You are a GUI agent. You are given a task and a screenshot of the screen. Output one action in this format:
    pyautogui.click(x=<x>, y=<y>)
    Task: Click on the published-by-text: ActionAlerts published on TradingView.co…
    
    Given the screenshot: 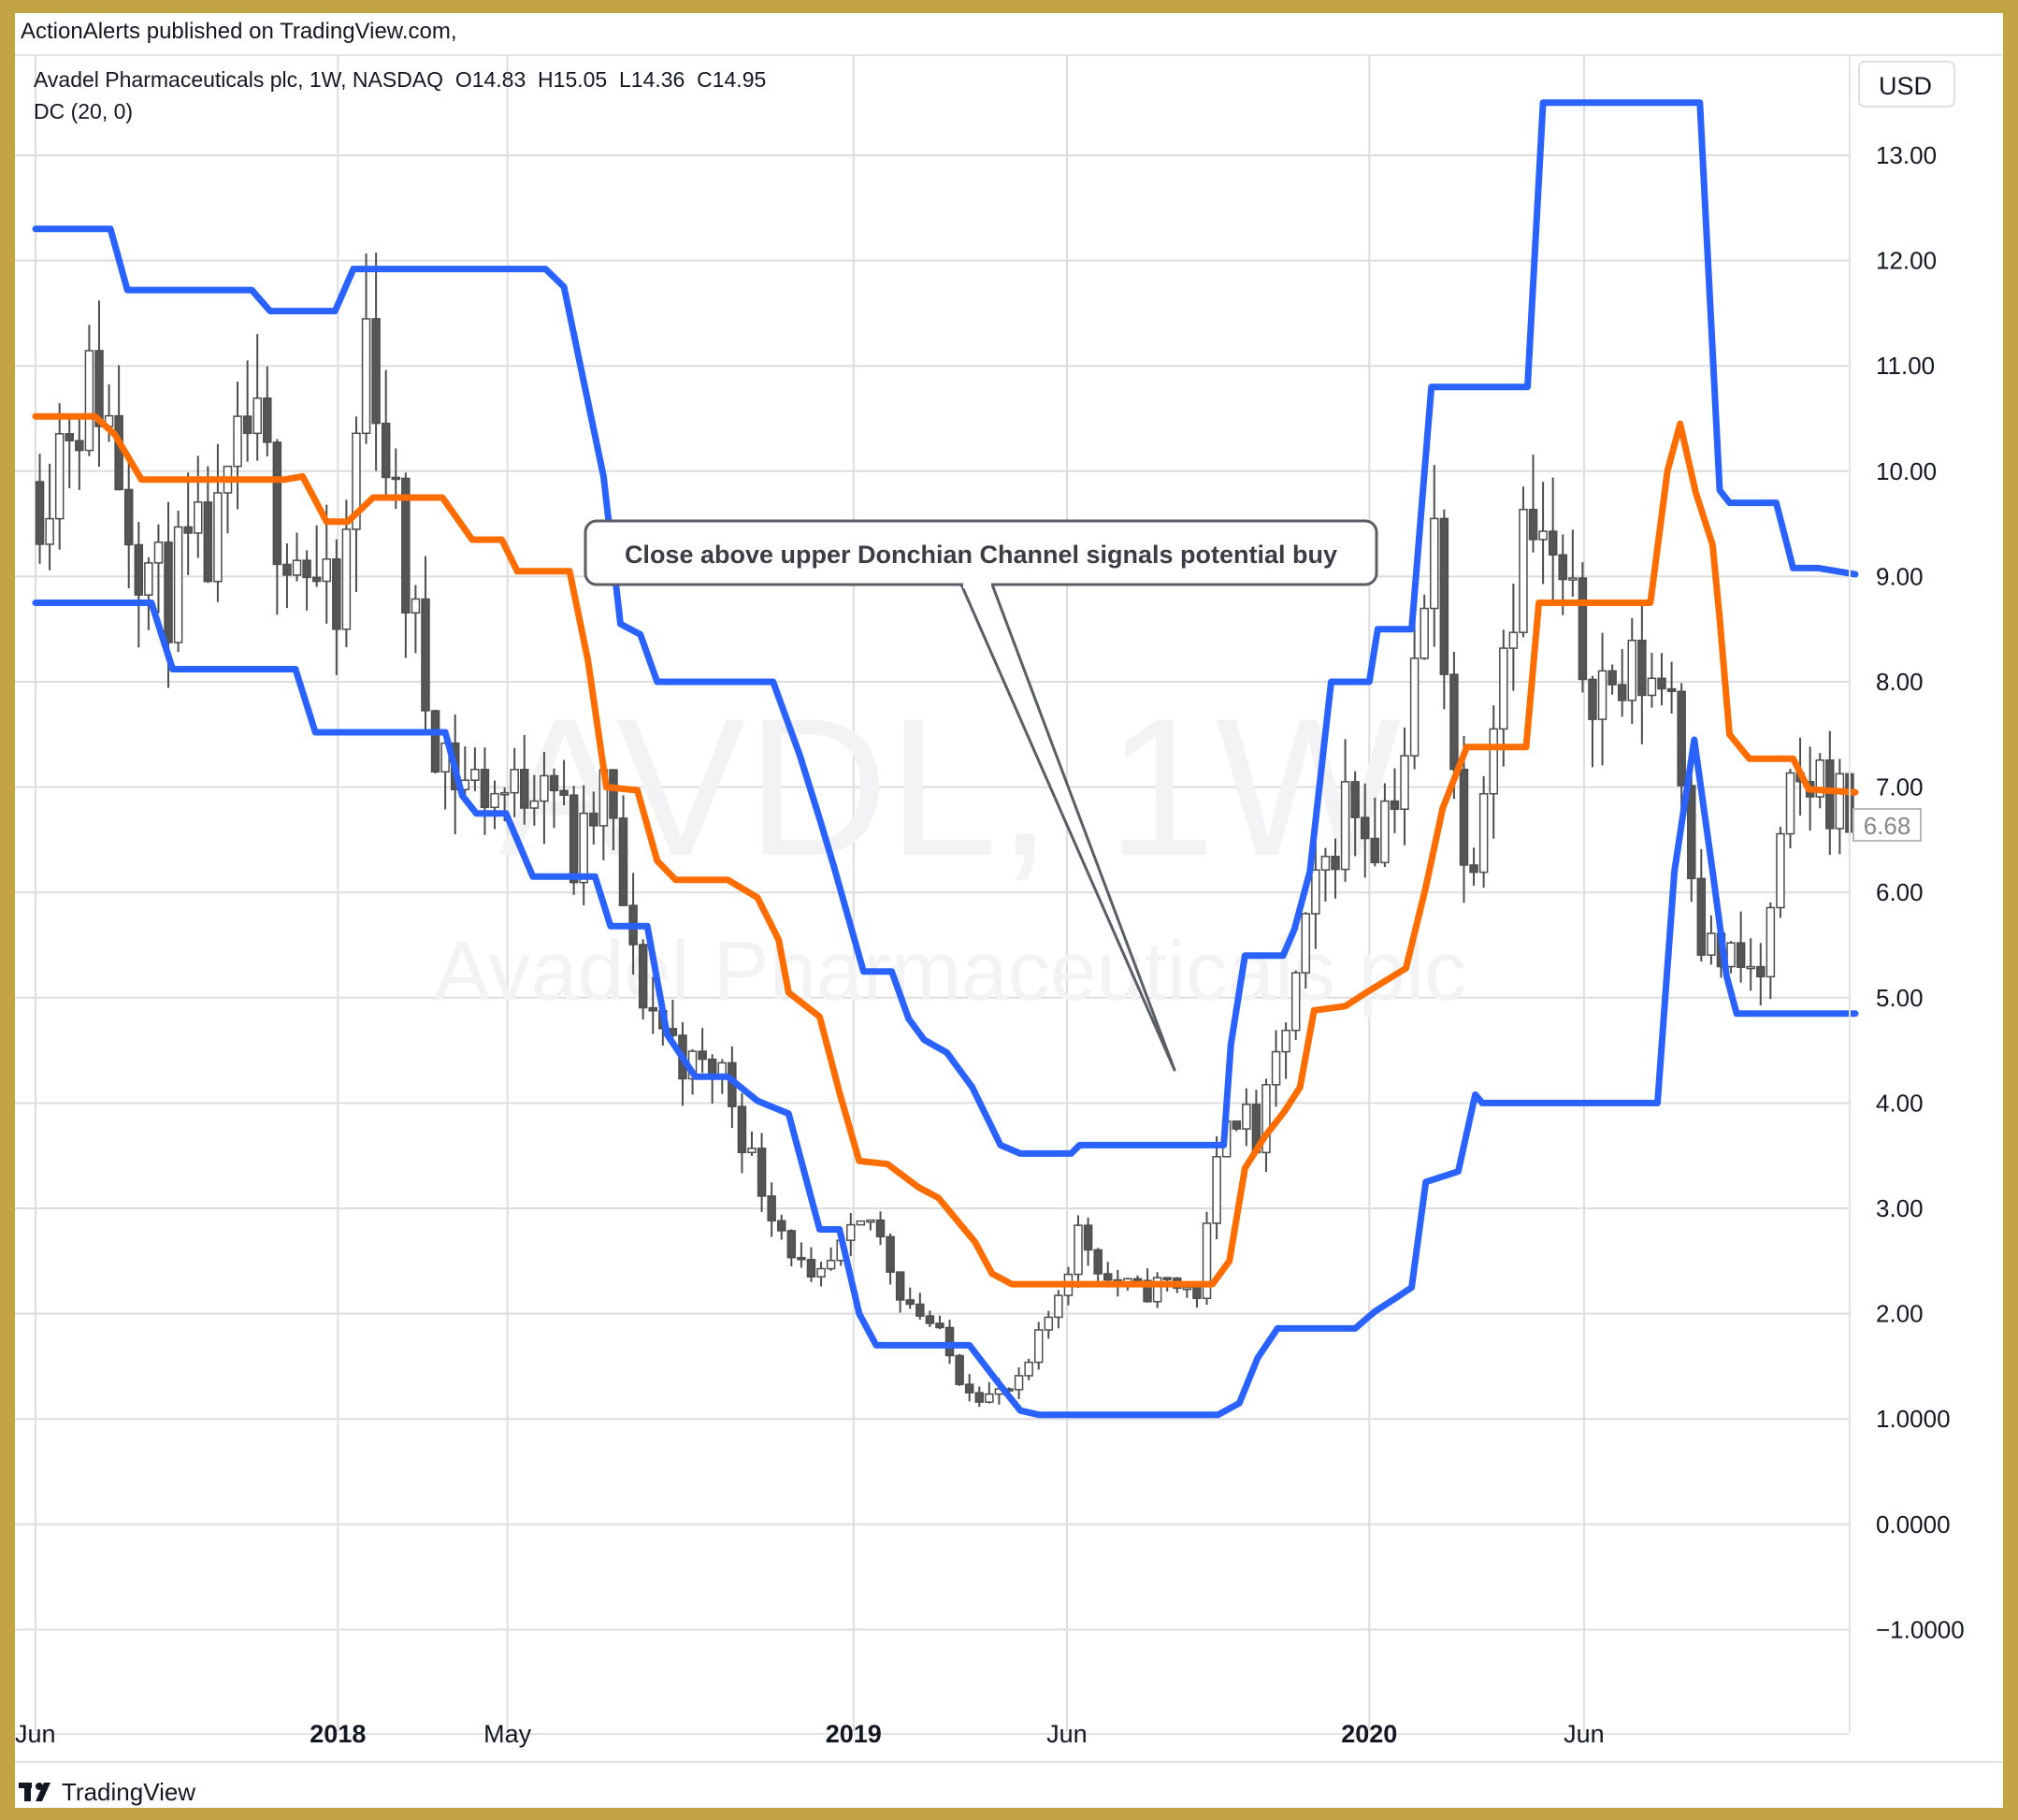 What is the action you would take?
    pyautogui.click(x=239, y=31)
    